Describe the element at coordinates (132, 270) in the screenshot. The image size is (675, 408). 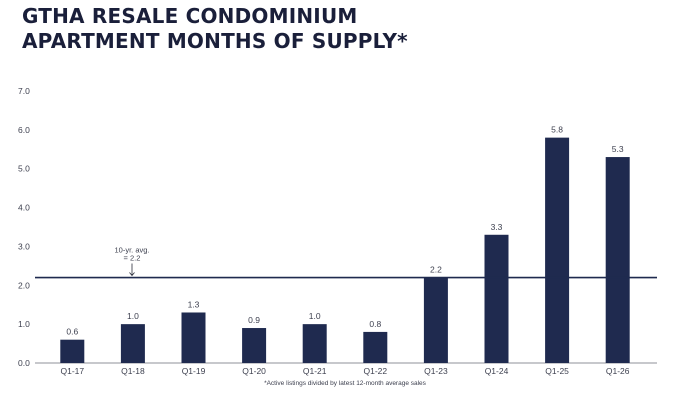
I see `down-arrow-icon` at that location.